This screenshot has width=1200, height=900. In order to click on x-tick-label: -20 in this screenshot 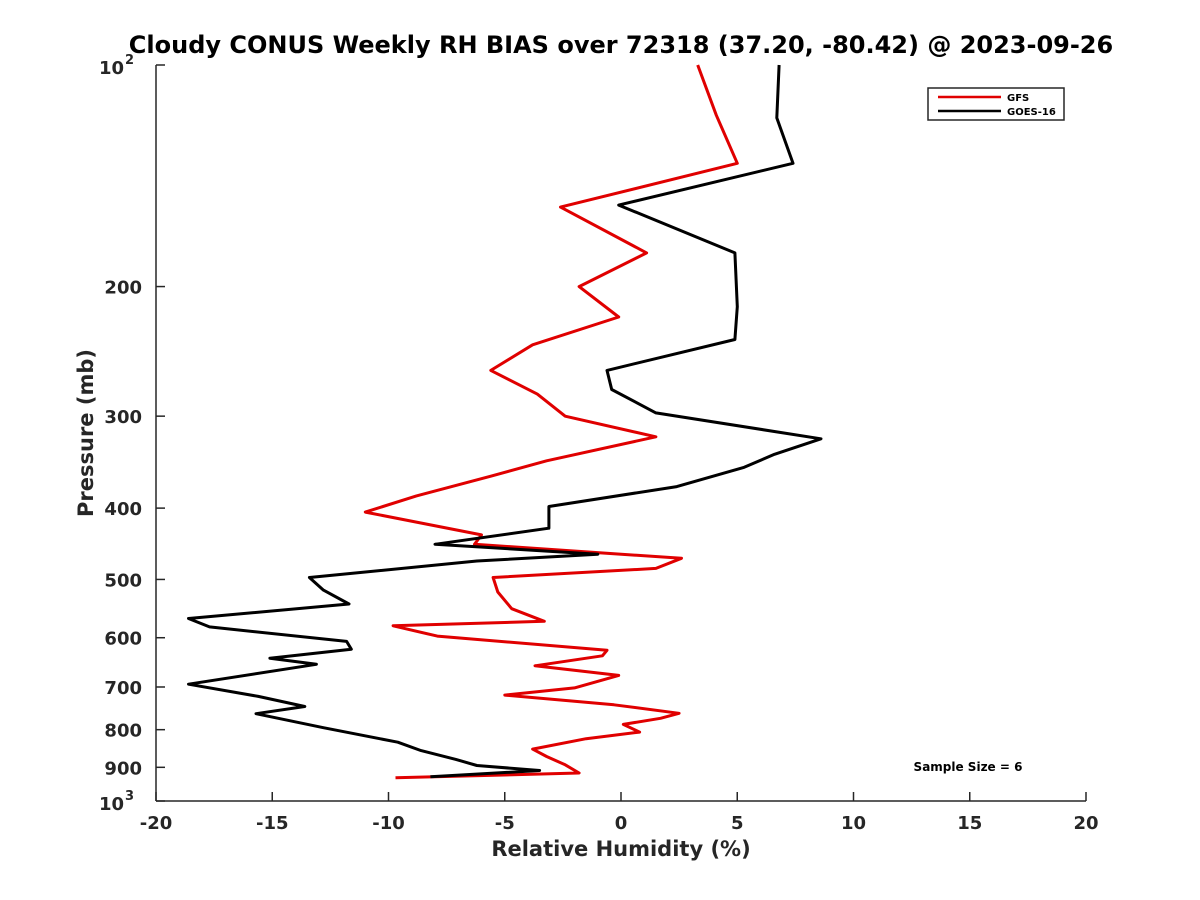, I will do `click(156, 823)`.